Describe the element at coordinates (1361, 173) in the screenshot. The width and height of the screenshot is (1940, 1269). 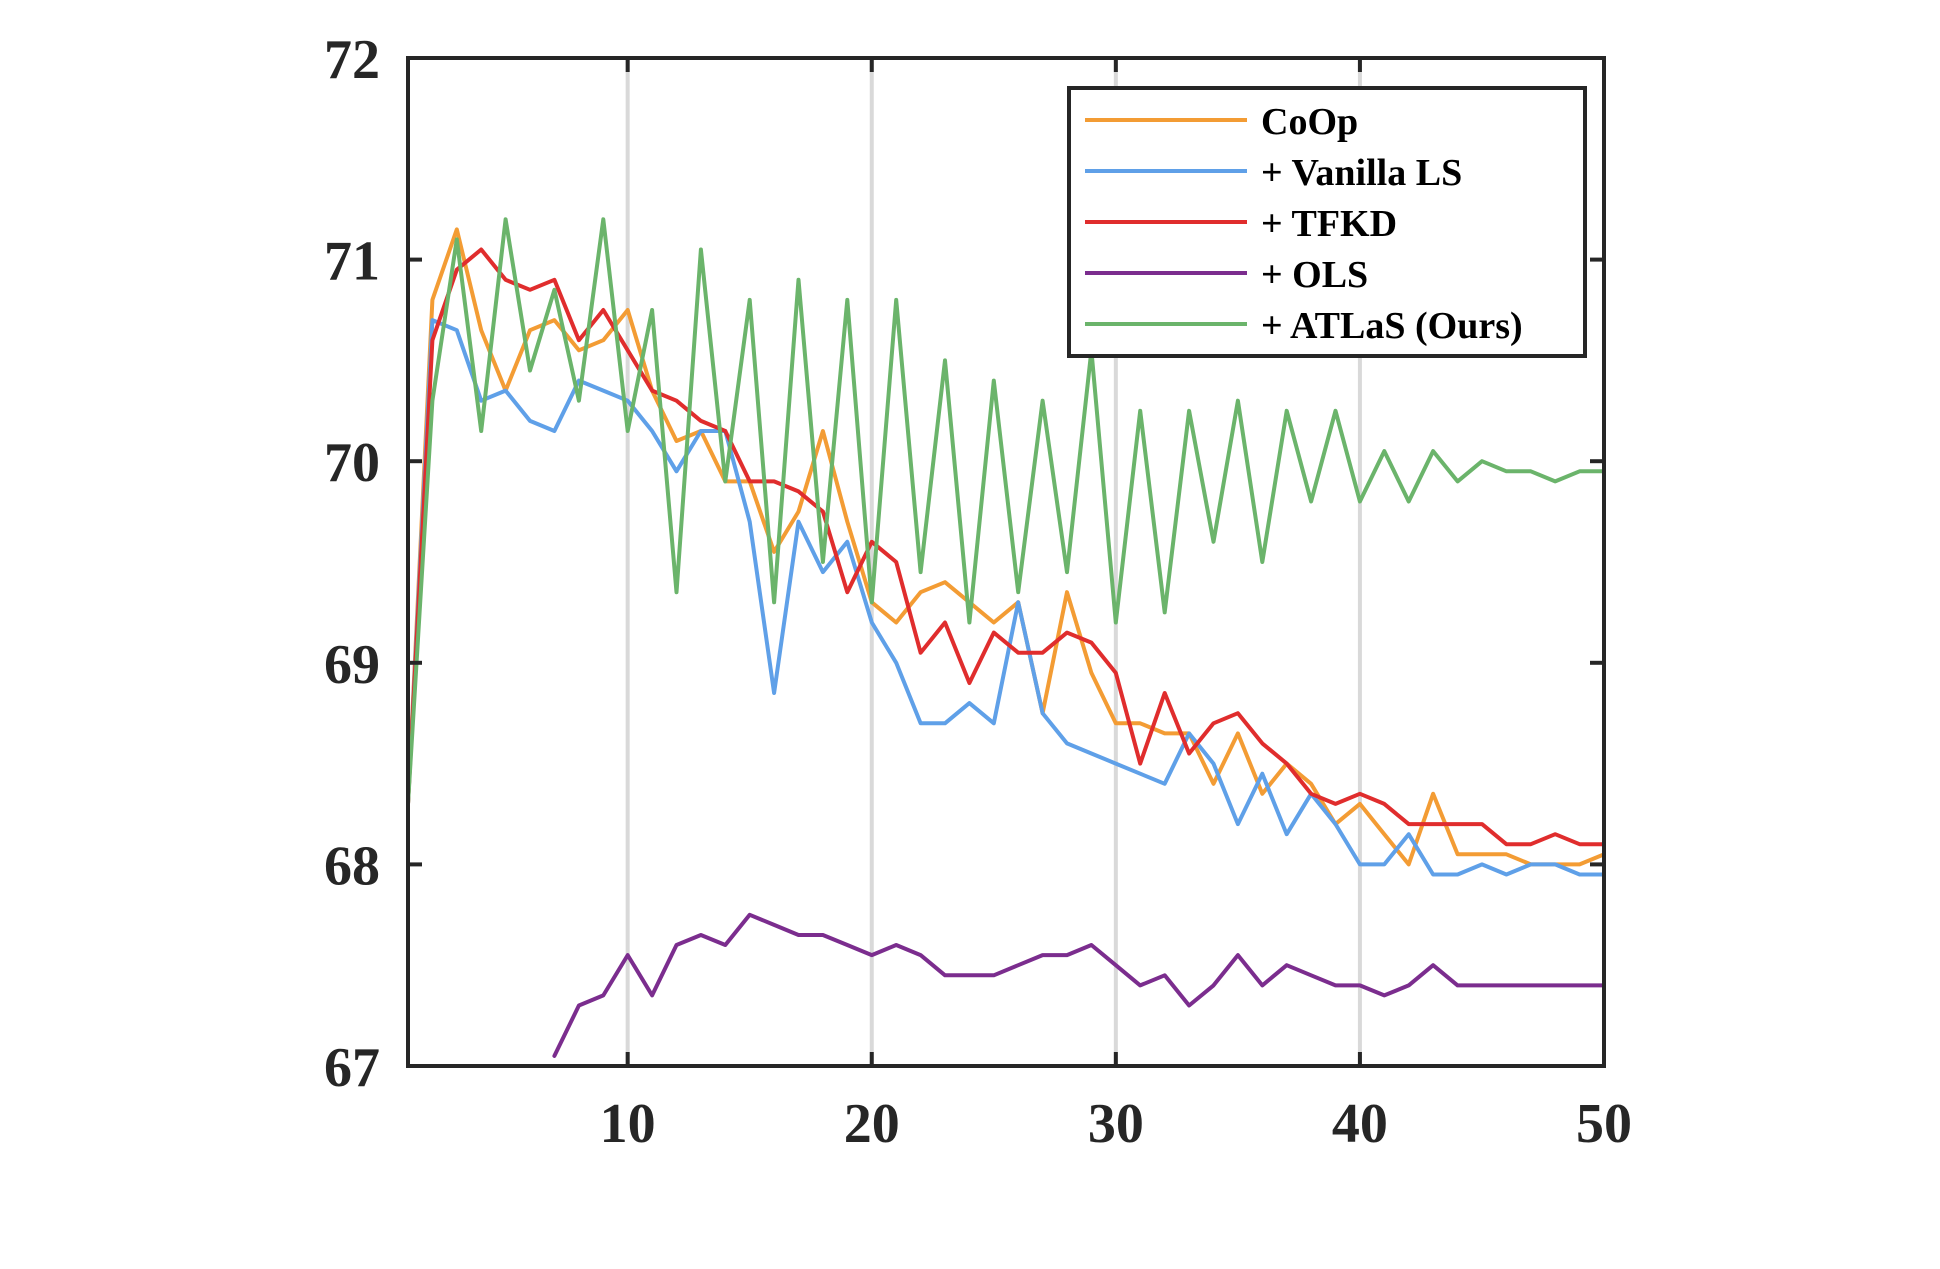
I see `legend-label-vanilla-ls: + Vanilla LS` at that location.